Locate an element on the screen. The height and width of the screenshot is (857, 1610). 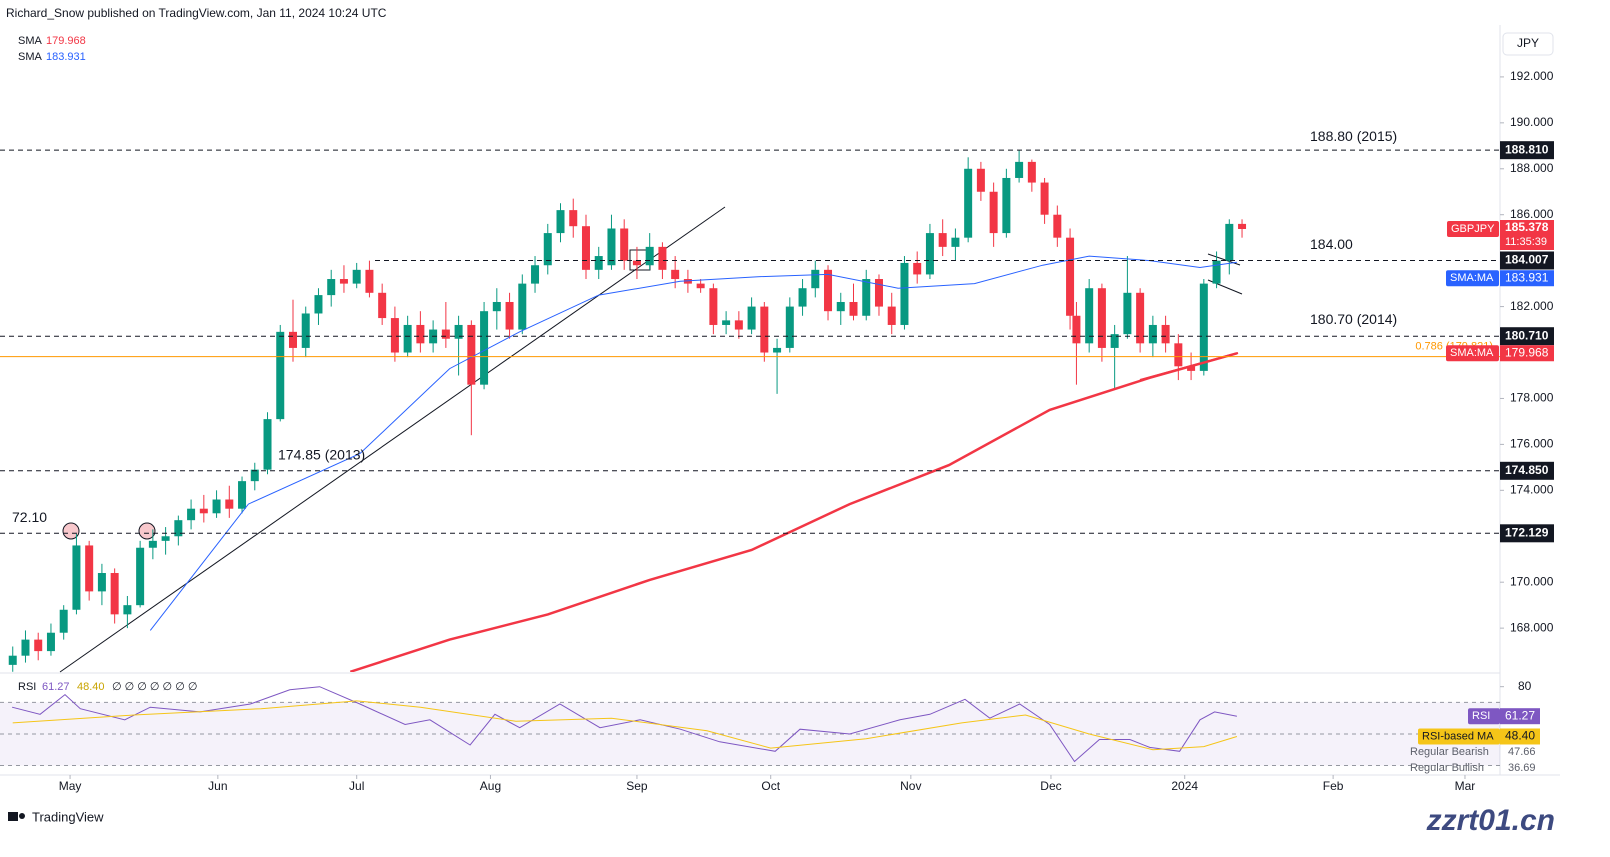
x-tick-label: Mar is located at coordinates (1465, 786).